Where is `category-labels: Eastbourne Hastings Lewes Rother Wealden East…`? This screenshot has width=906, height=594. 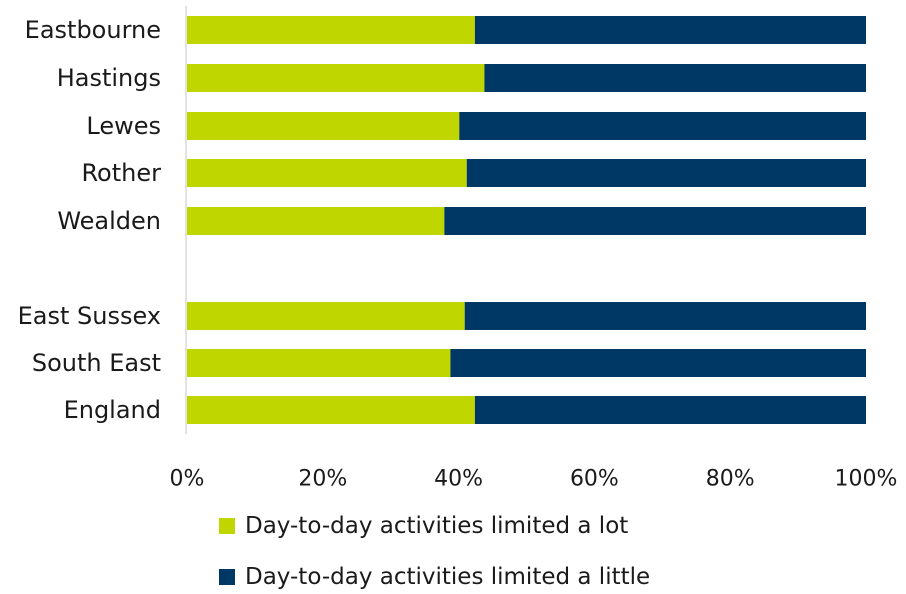 category-labels: Eastbourne Hastings Lewes Rother Wealden East… is located at coordinates (90, 220).